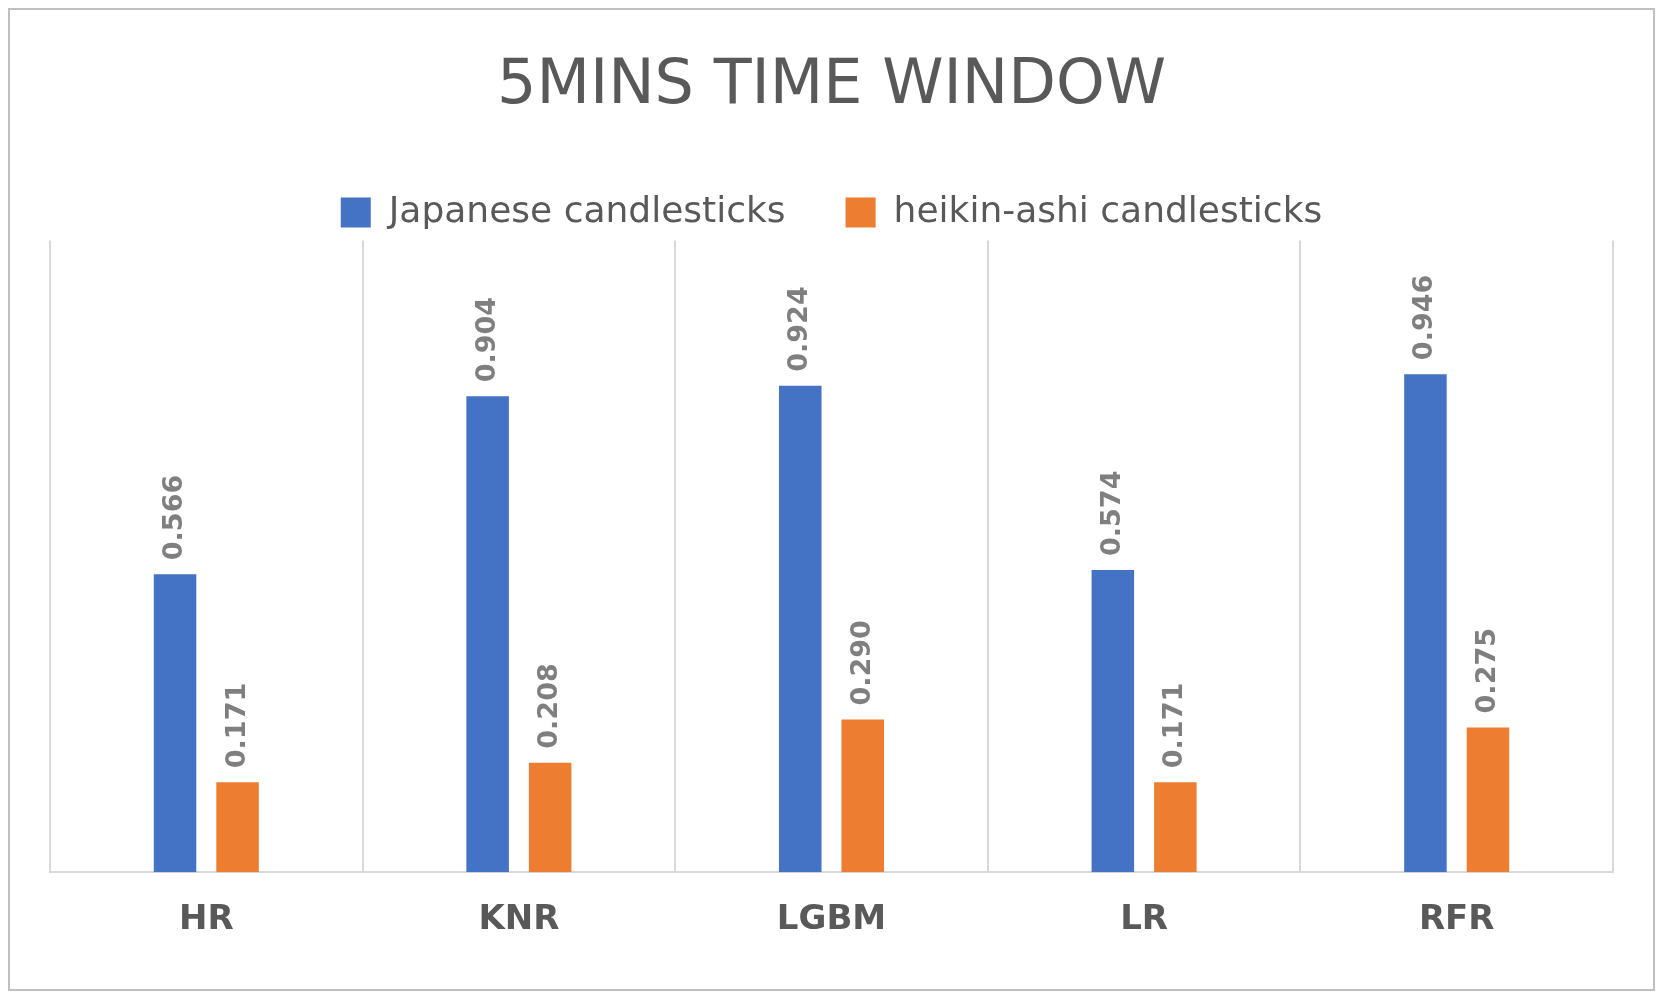 This screenshot has height=999, width=1663. I want to click on data-label: 0.275, so click(1485, 671).